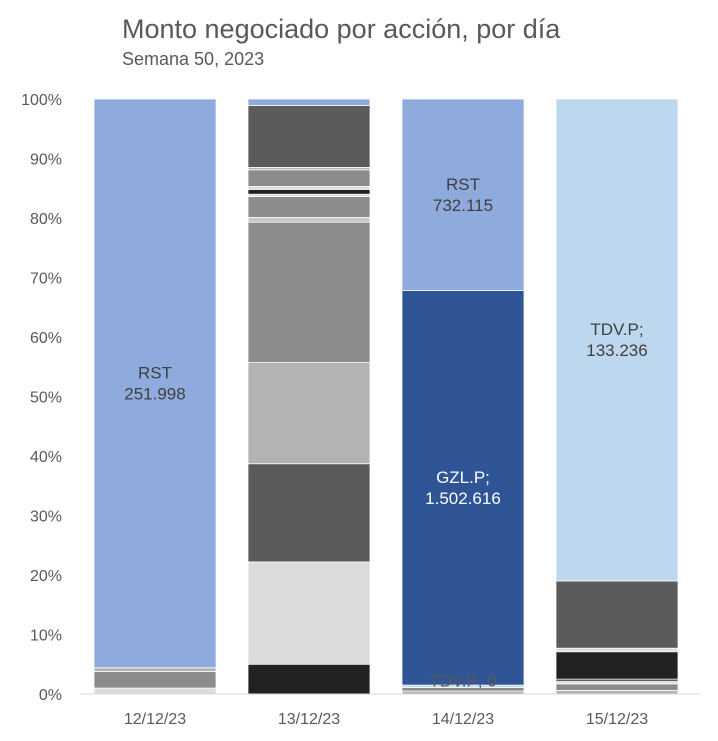 The height and width of the screenshot is (741, 718). I want to click on y-tick-label: 90%, so click(46, 160).